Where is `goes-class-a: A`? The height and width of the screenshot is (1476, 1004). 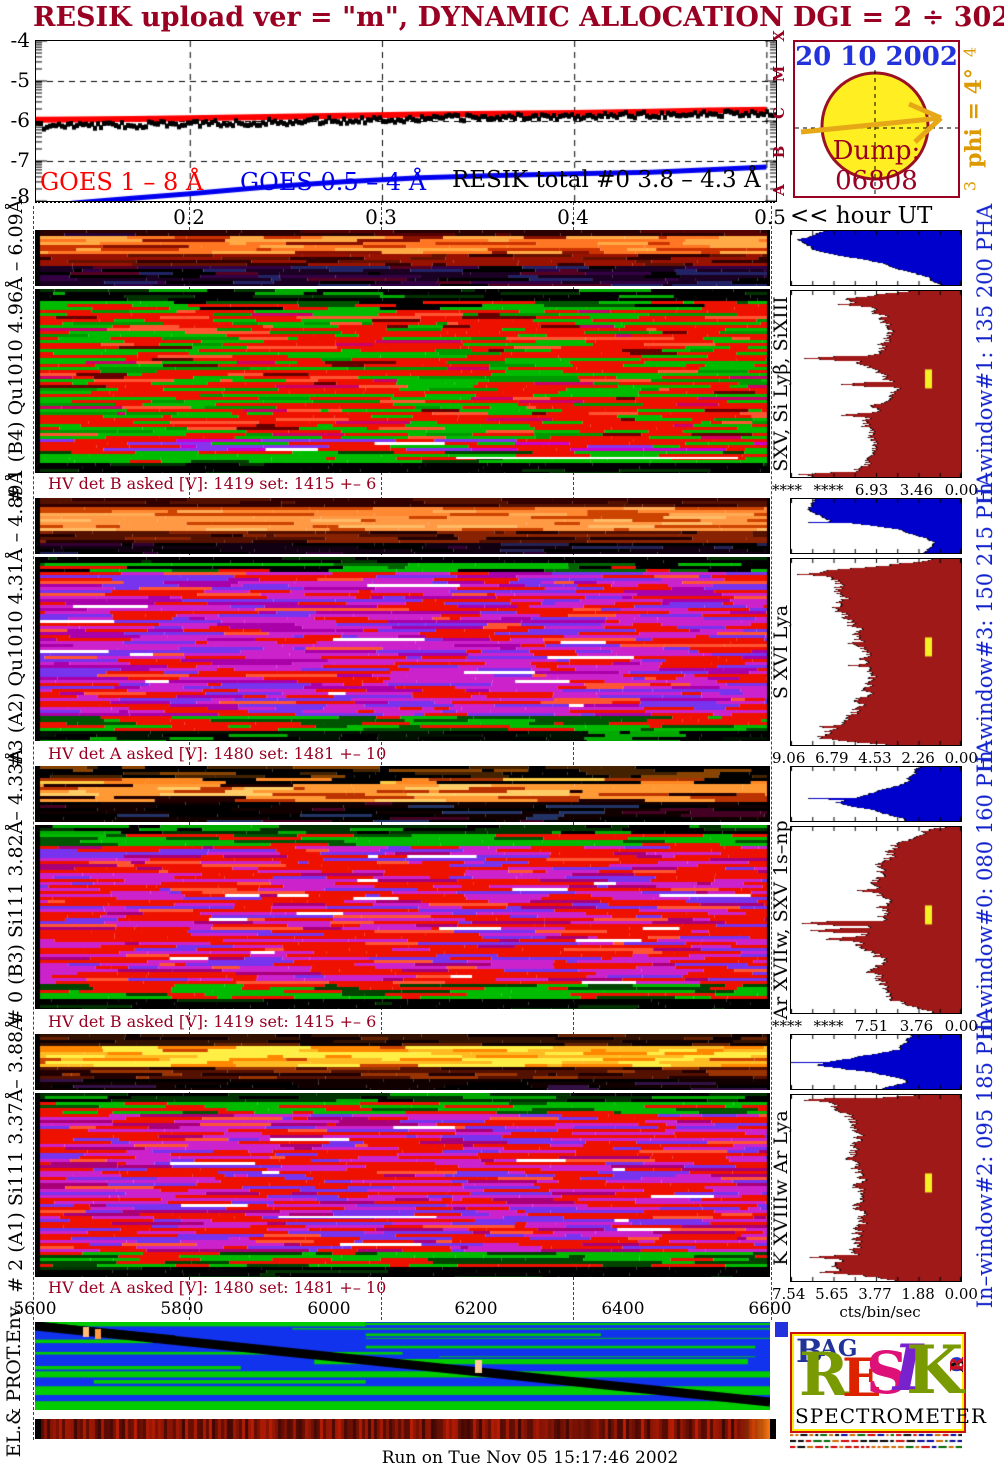
goes-class-a: A is located at coordinates (779, 190).